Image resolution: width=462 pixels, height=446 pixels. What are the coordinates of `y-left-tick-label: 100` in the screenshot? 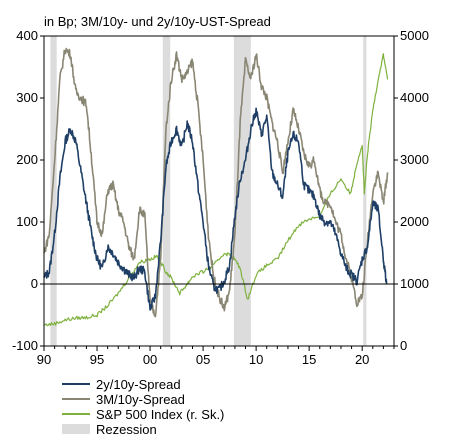 It's located at (27, 221).